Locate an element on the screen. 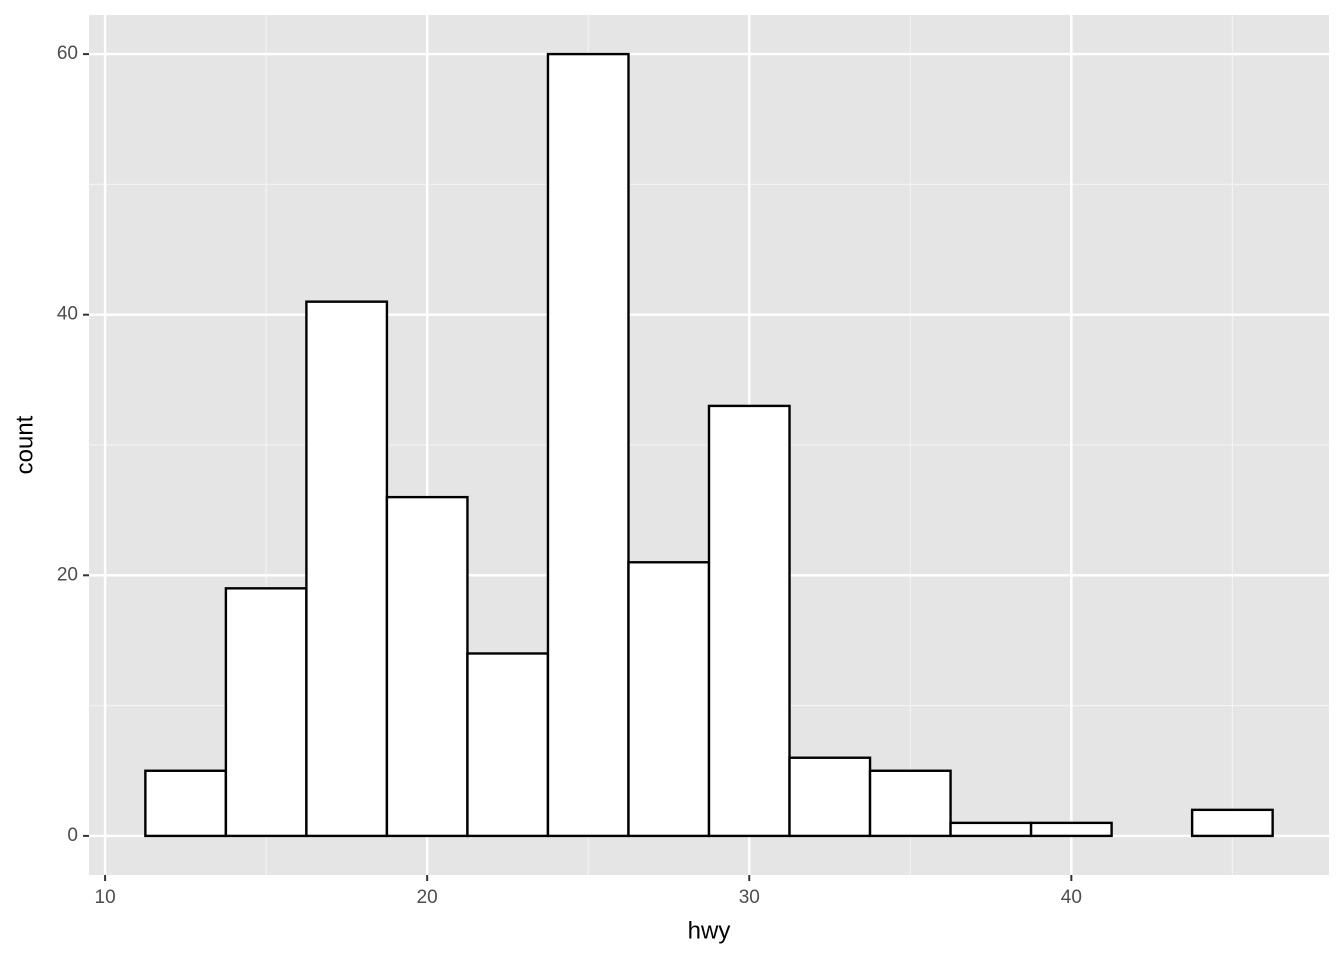 The image size is (1344, 960). x-tick-label: 20 is located at coordinates (427, 897).